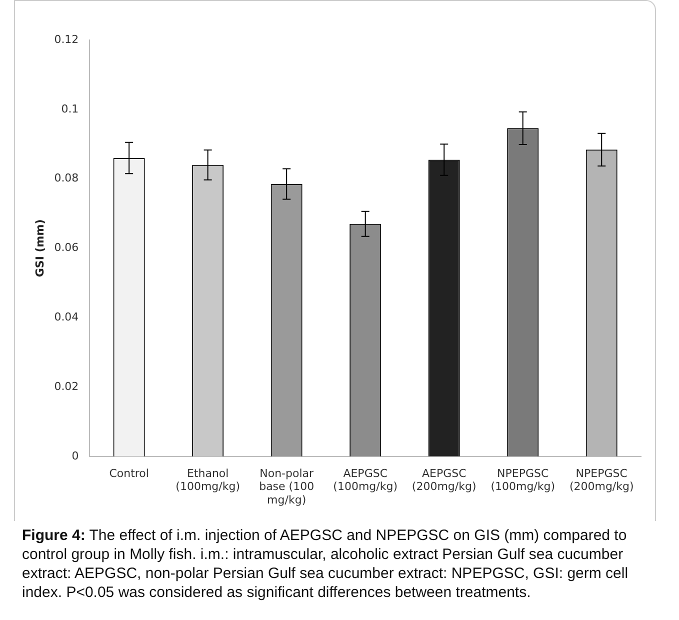  I want to click on y-tick-label: 0.04, so click(66, 317).